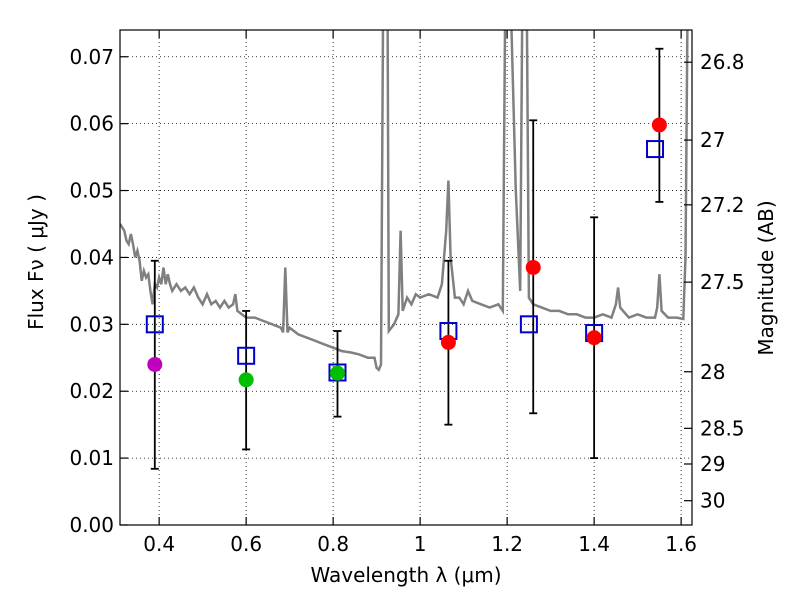 This screenshot has height=600, width=800. What do you see at coordinates (159, 544) in the screenshot?
I see `x-tick-label: 0.4` at bounding box center [159, 544].